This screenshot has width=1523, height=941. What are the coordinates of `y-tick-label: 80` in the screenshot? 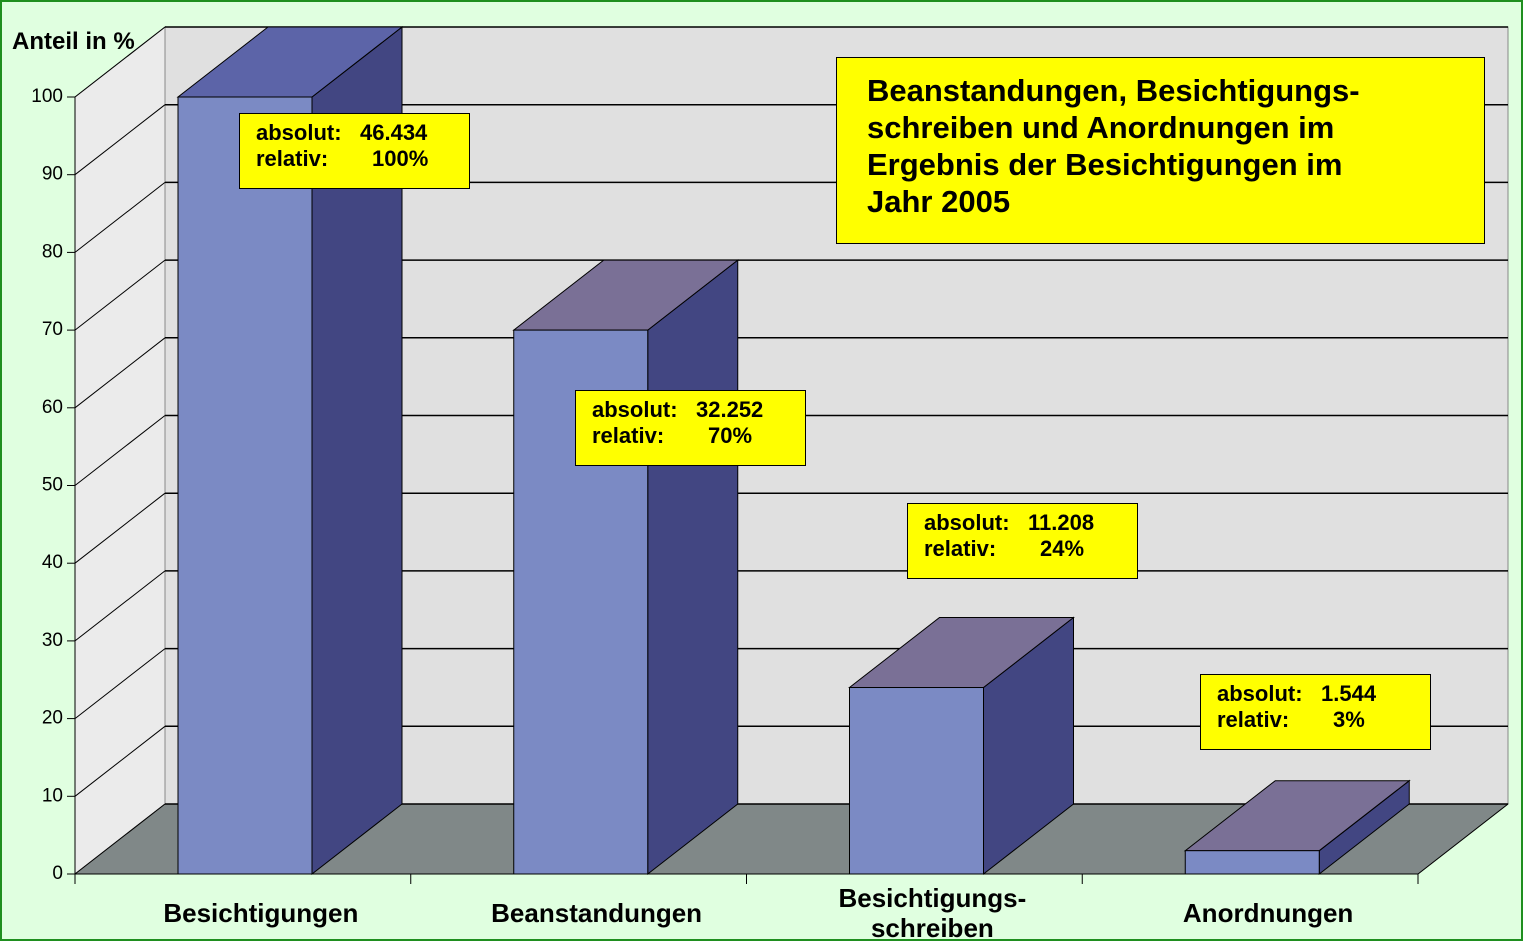 It's located at (52, 251).